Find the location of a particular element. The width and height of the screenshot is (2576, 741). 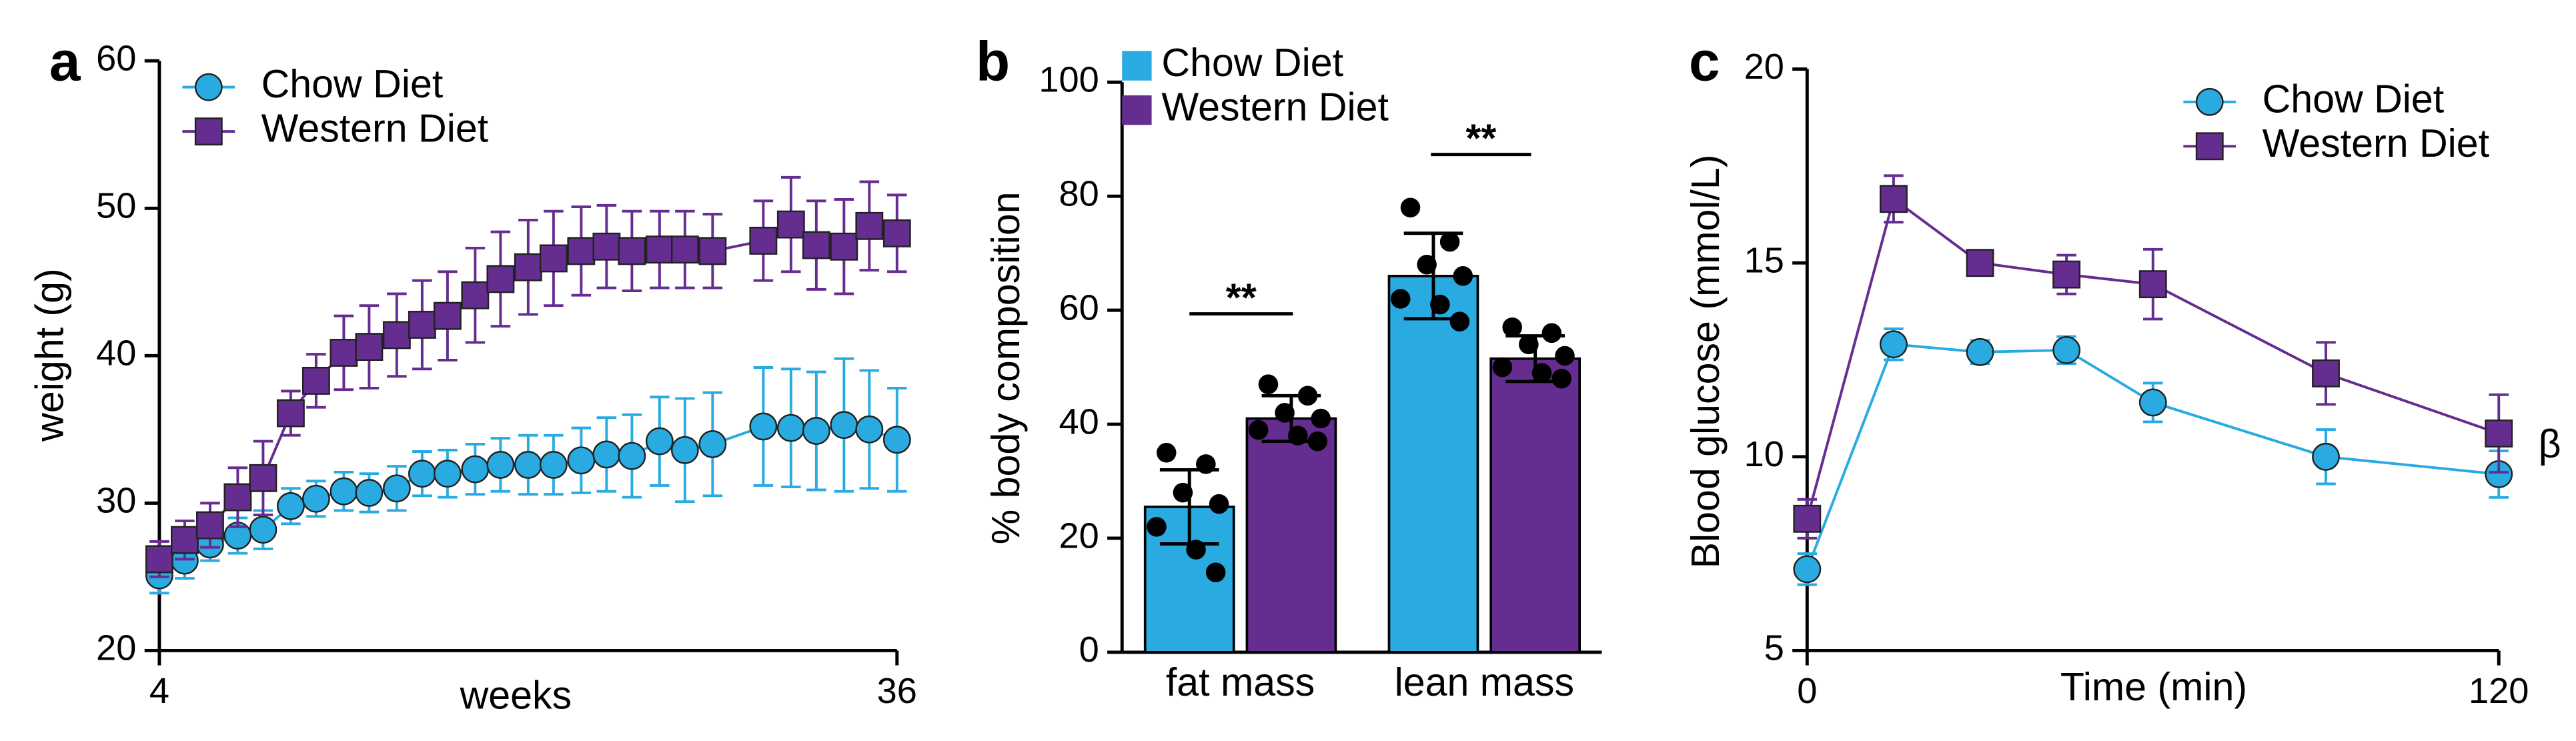

x-tick-label: 120 is located at coordinates (2499, 691).